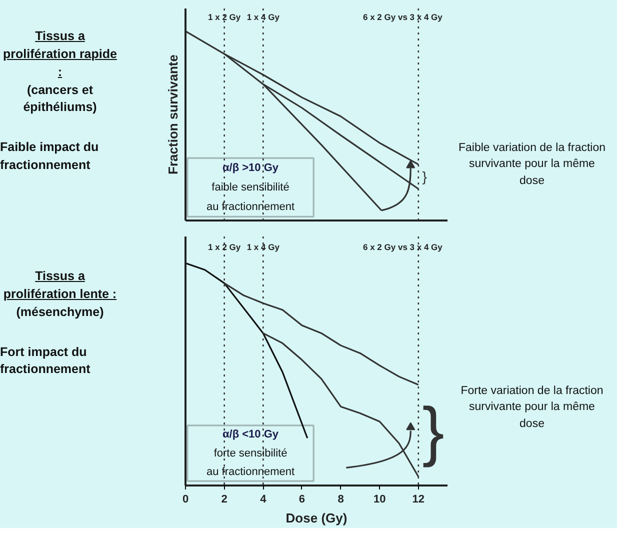  I want to click on y-axis-title: Fraction survivante, so click(173, 114).